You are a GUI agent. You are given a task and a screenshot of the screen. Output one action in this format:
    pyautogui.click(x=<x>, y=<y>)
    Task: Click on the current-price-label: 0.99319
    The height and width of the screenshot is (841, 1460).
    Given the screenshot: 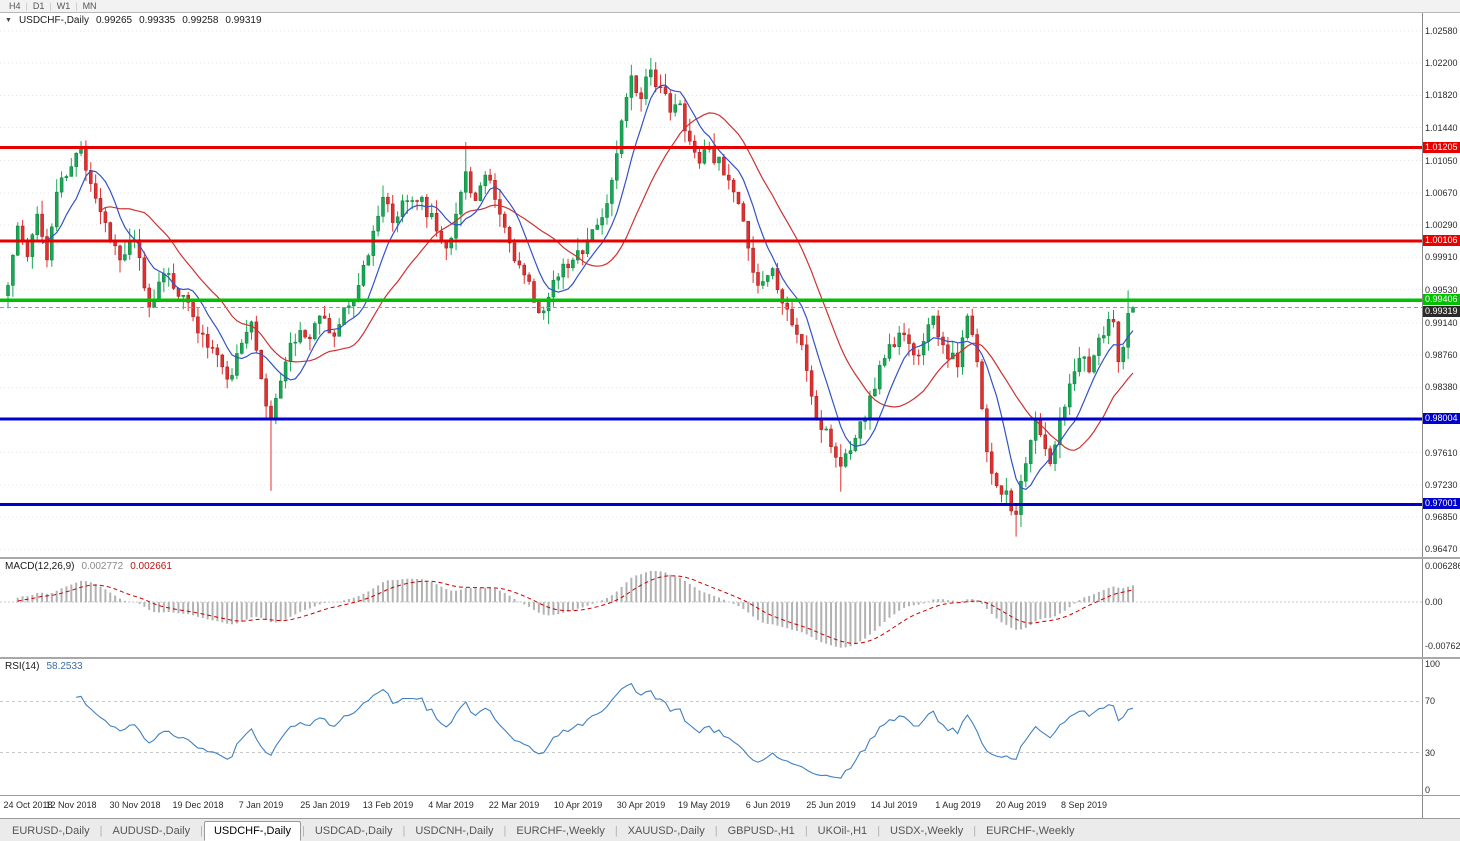 What is the action you would take?
    pyautogui.click(x=1441, y=311)
    